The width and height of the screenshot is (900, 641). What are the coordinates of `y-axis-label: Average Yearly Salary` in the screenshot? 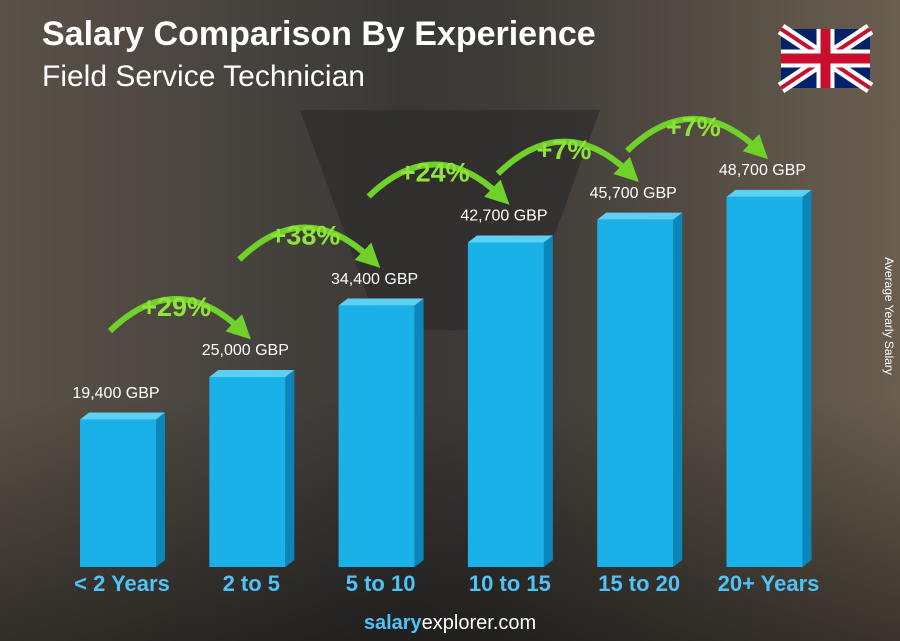 It's located at (889, 316).